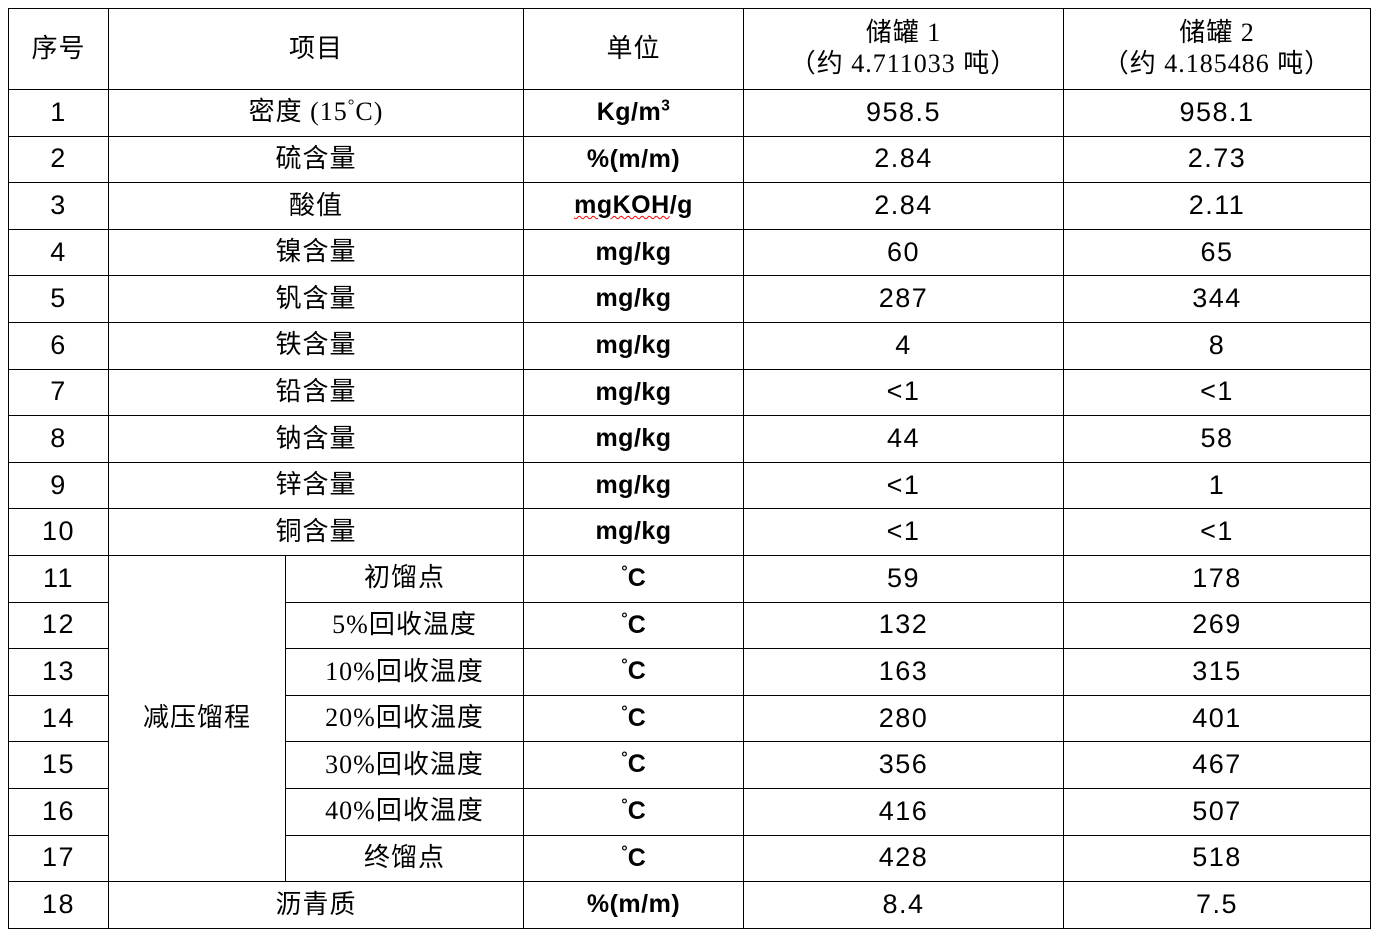 The width and height of the screenshot is (1379, 929). Describe the element at coordinates (903, 33) in the screenshot. I see `header-tank-1-title: 储罐 1` at that location.